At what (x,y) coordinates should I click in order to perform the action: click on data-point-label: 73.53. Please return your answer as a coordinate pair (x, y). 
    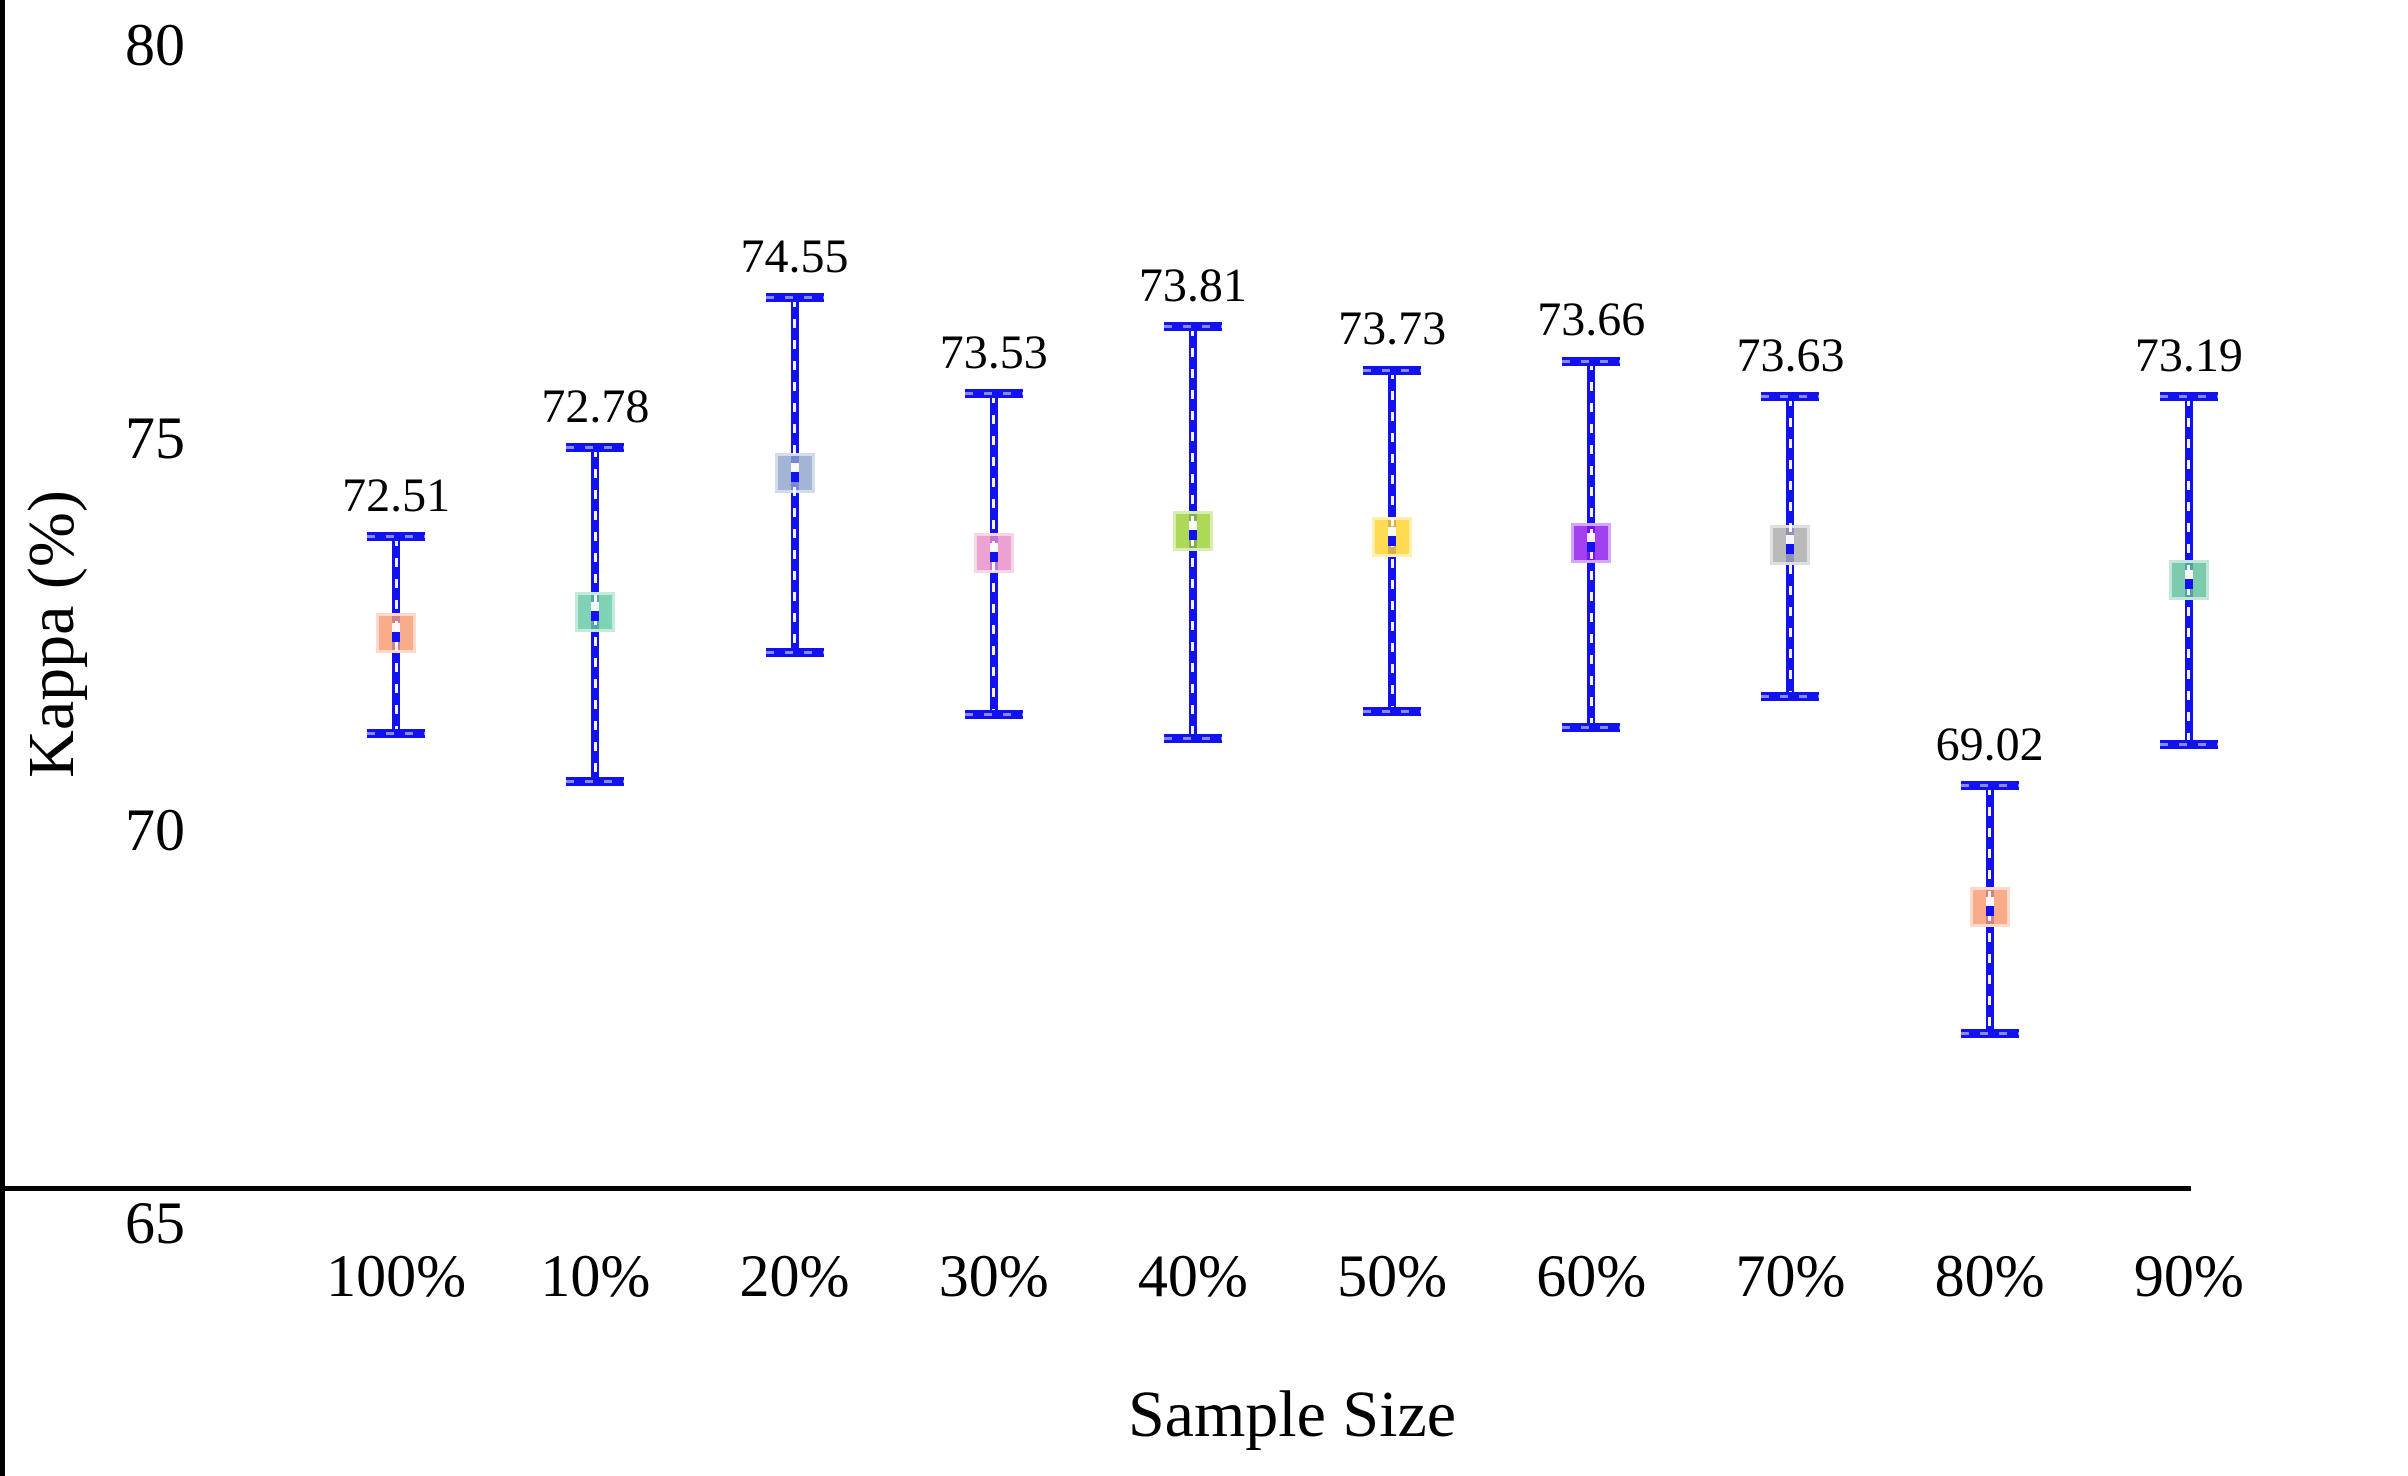
    Looking at the image, I should click on (993, 352).